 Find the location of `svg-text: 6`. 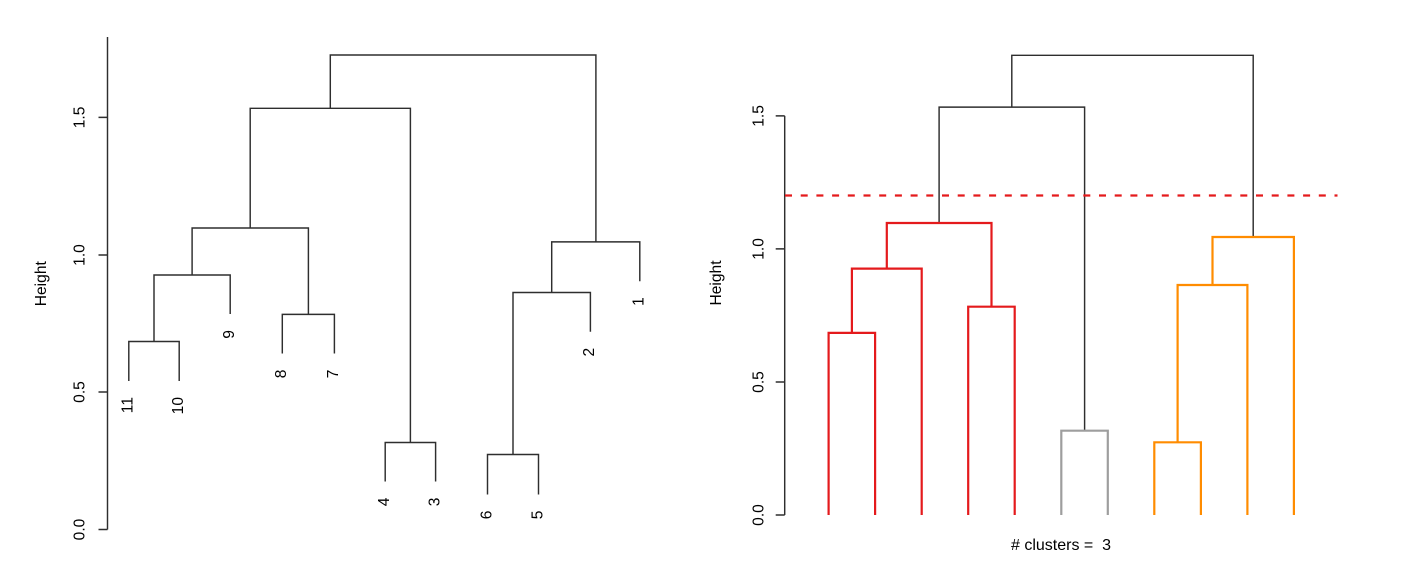

svg-text: 6 is located at coordinates (486, 515).